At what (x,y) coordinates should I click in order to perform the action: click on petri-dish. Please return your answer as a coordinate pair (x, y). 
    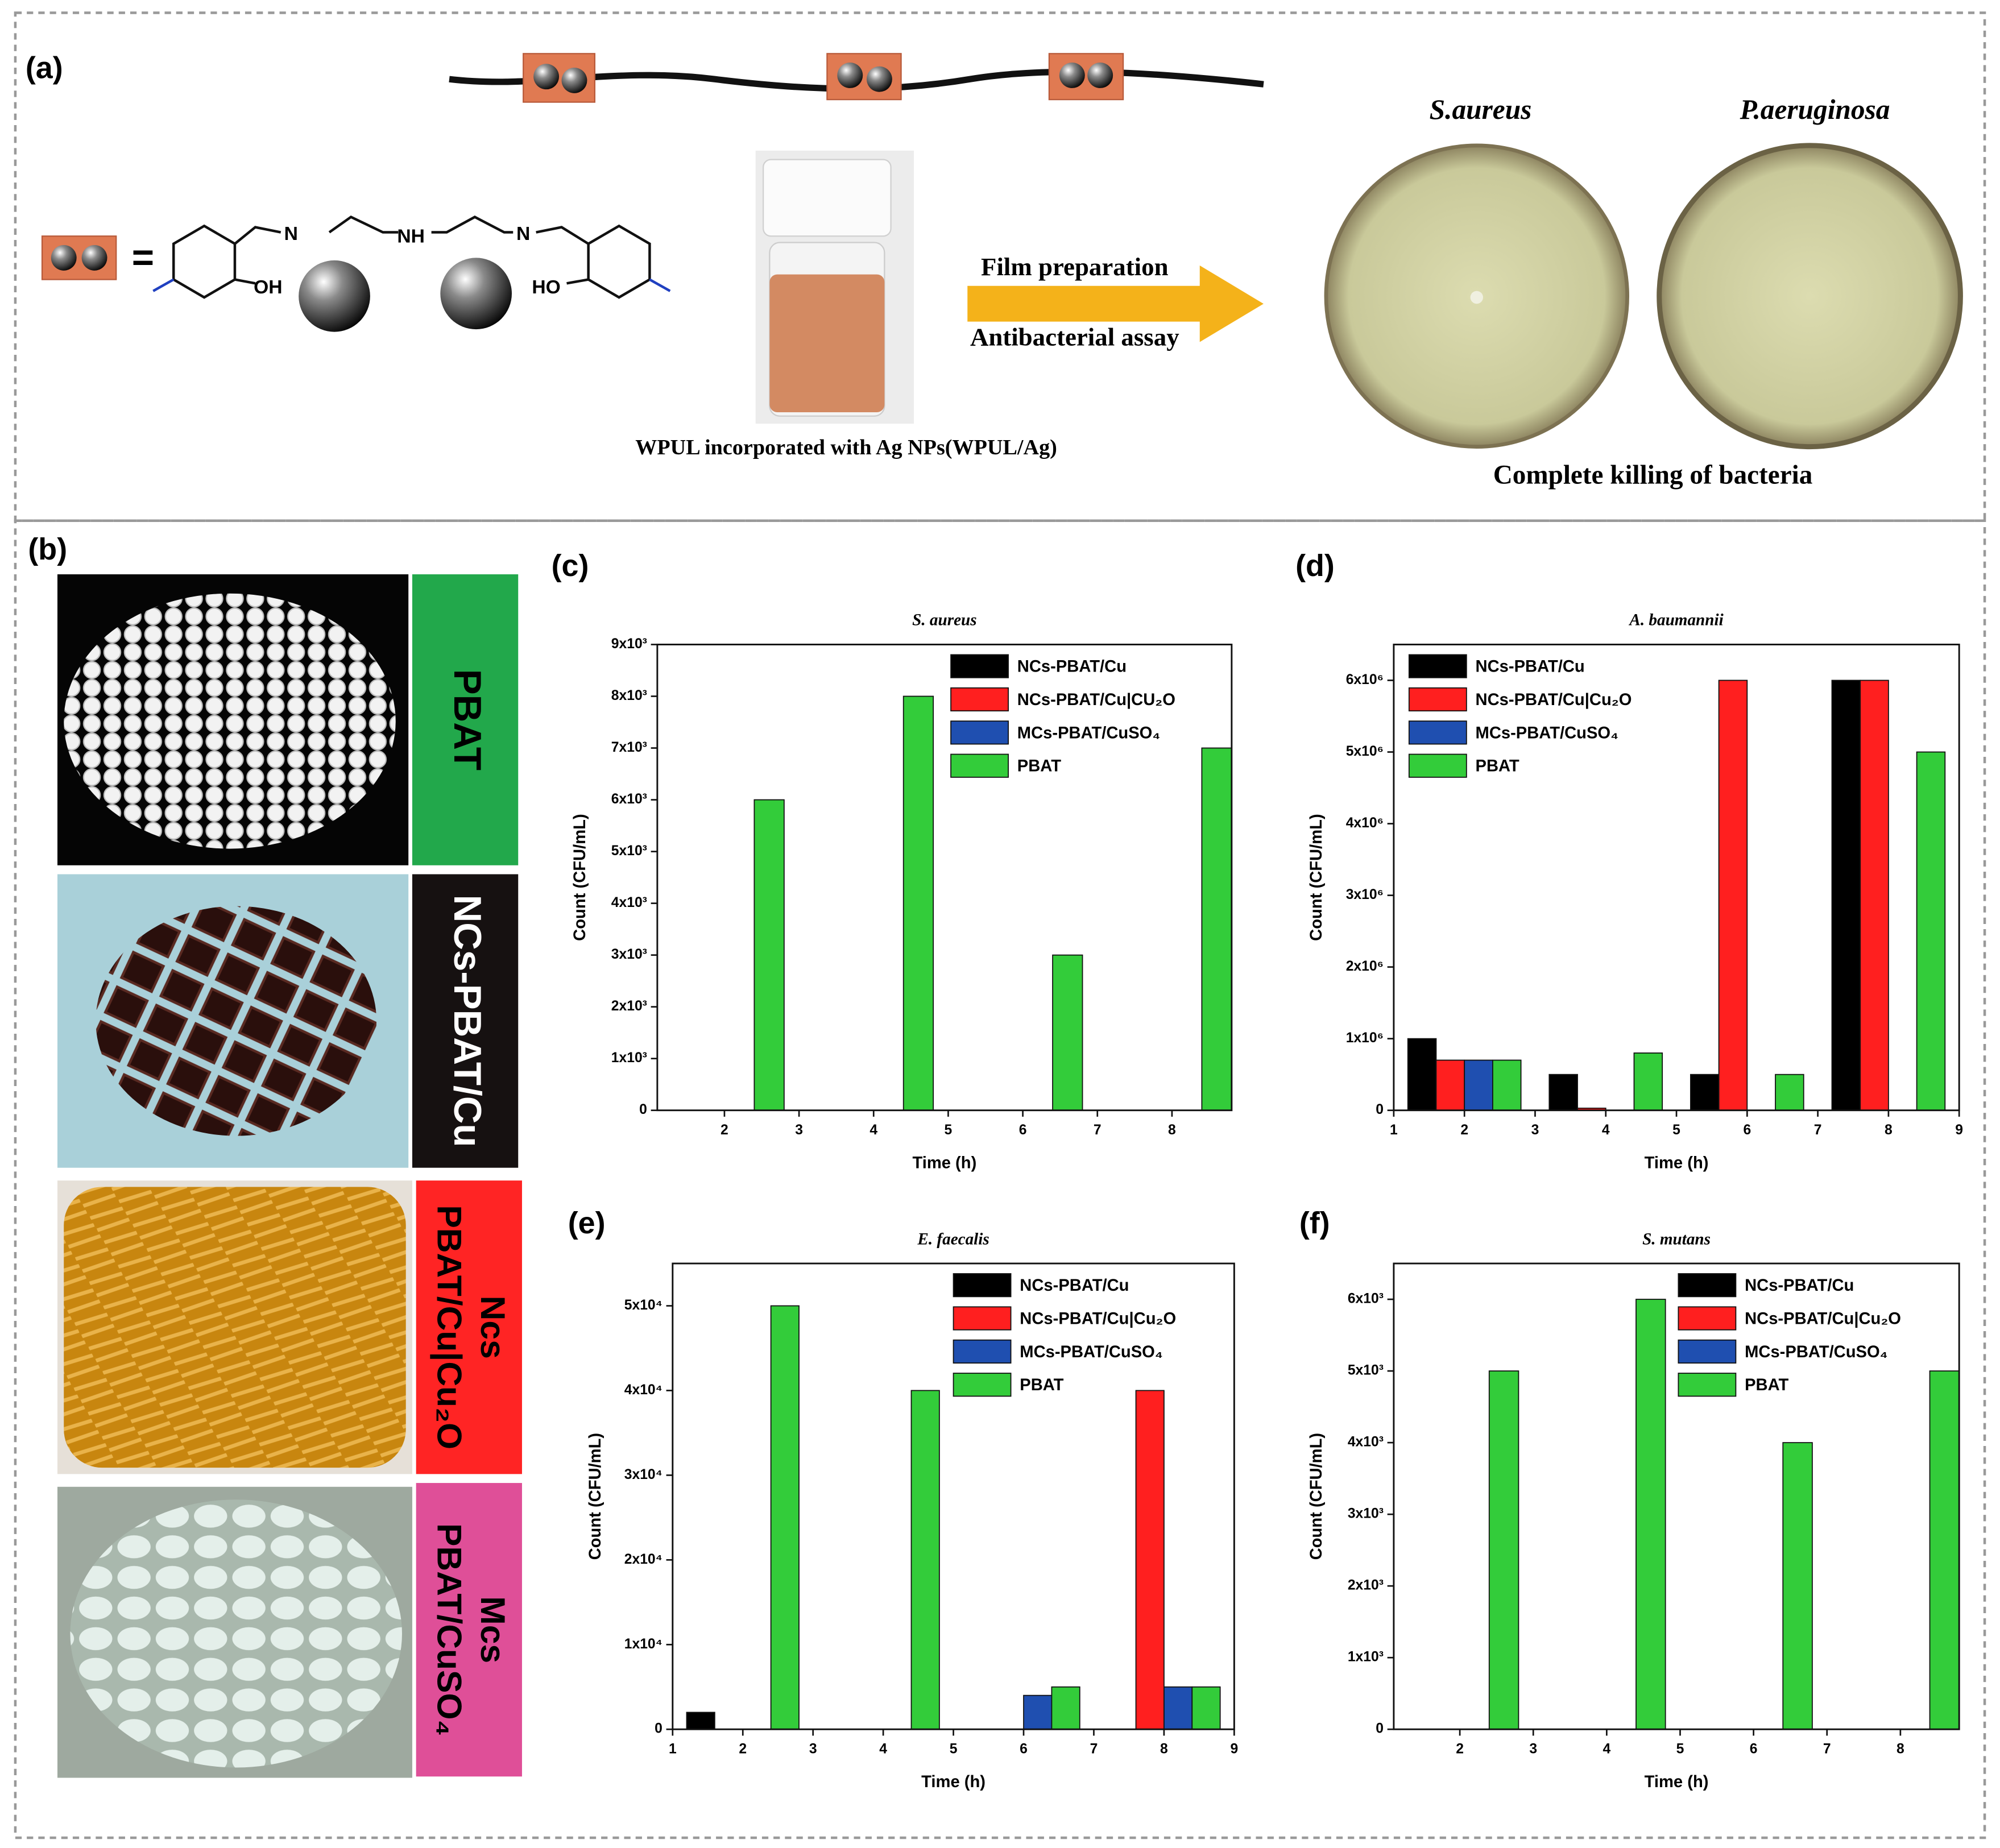
    Looking at the image, I should click on (1810, 296).